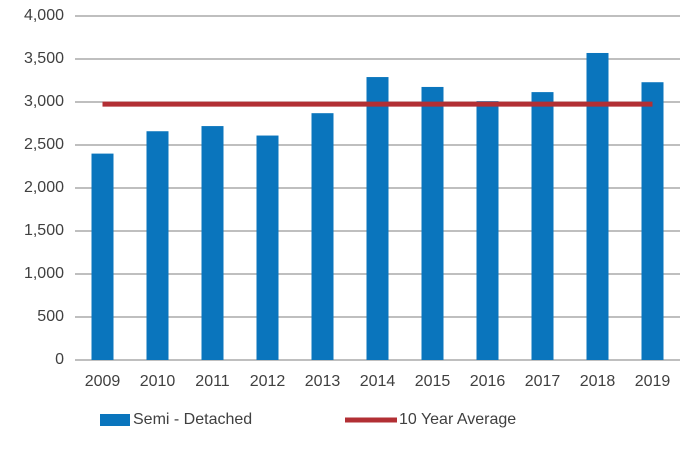 Image resolution: width=693 pixels, height=464 pixels. Describe the element at coordinates (115, 420) in the screenshot. I see `legend-swatch` at that location.